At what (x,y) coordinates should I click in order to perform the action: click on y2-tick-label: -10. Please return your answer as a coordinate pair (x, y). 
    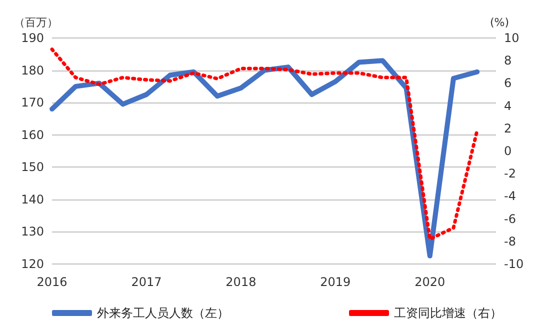
    Looking at the image, I should click on (514, 264).